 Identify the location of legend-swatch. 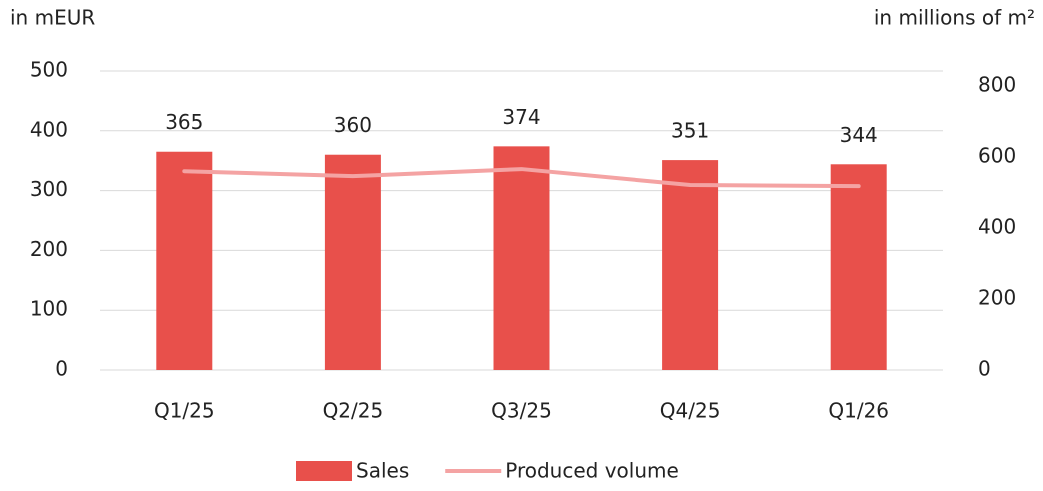
(324, 471).